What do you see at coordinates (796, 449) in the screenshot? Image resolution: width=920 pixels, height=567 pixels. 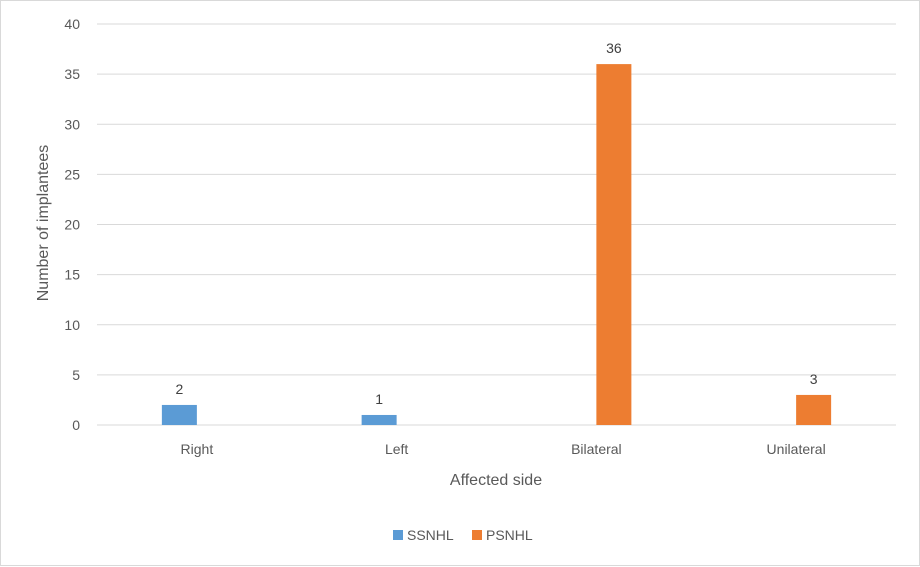 I see `x-tick-label: Unilateral` at bounding box center [796, 449].